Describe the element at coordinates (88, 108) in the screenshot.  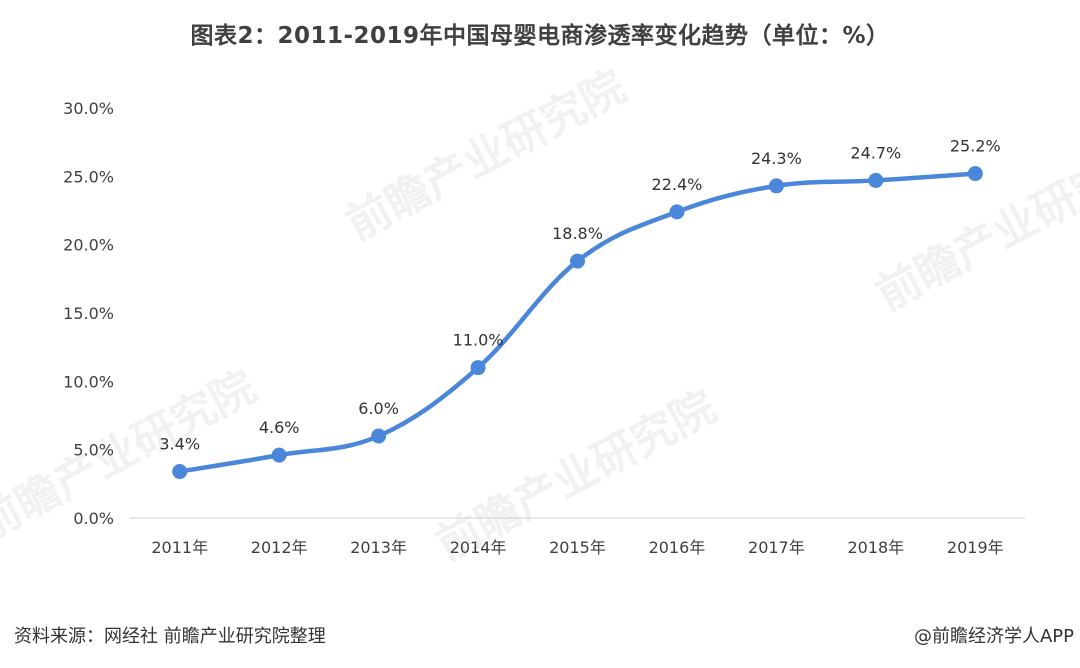
I see `y-tick-label: 30.0%` at that location.